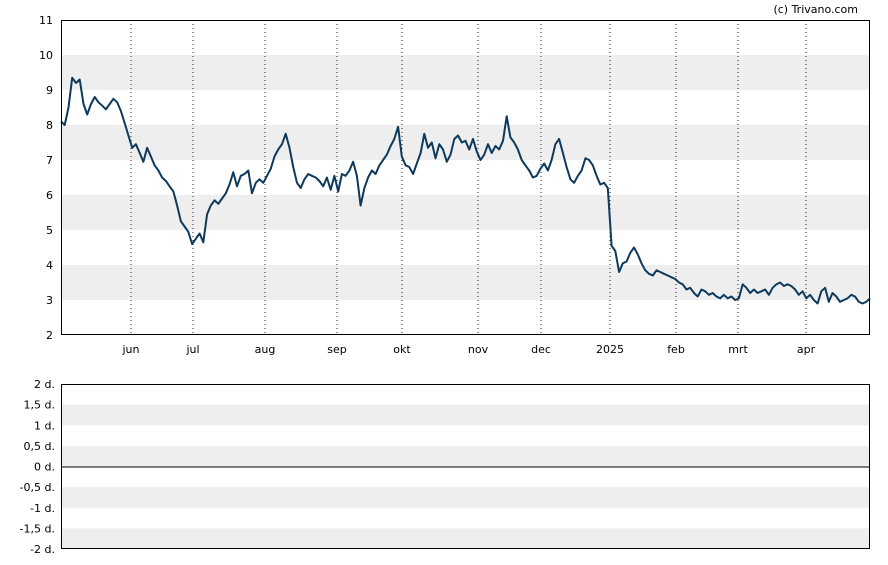 Image resolution: width=888 pixels, height=565 pixels. Describe the element at coordinates (42, 508) in the screenshot. I see `volume-y-tick-label: -1 d.` at that location.